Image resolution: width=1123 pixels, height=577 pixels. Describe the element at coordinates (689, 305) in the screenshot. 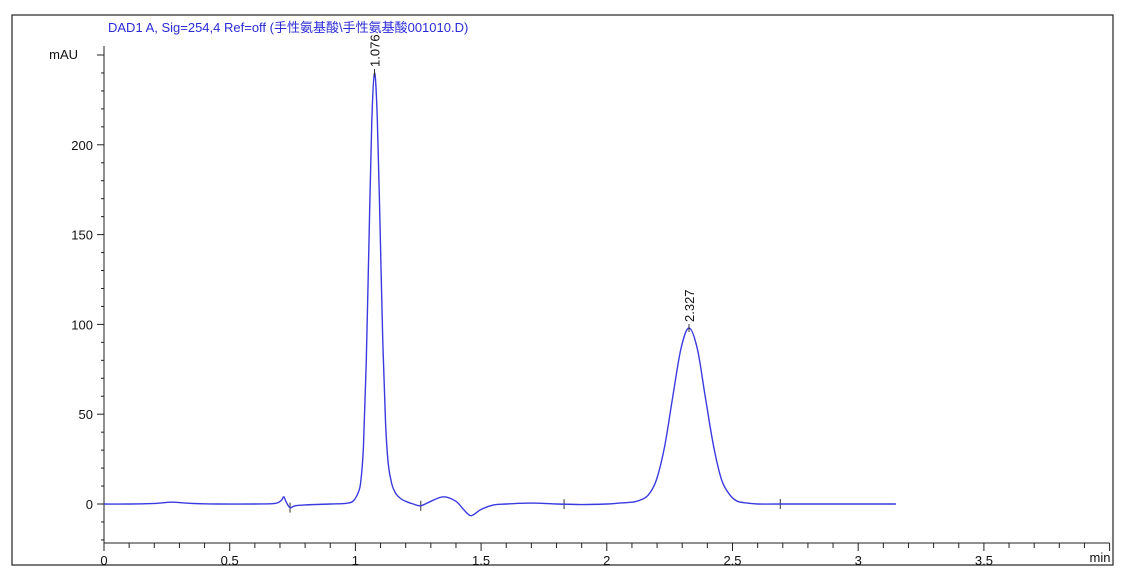

I see `peak-label: 2.327` at that location.